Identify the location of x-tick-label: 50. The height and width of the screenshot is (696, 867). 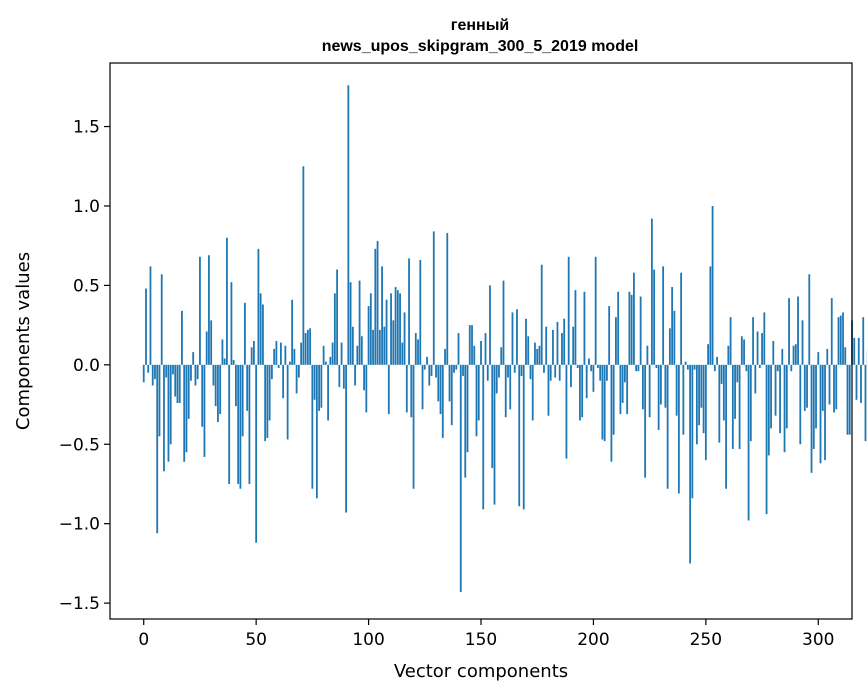
(256, 640).